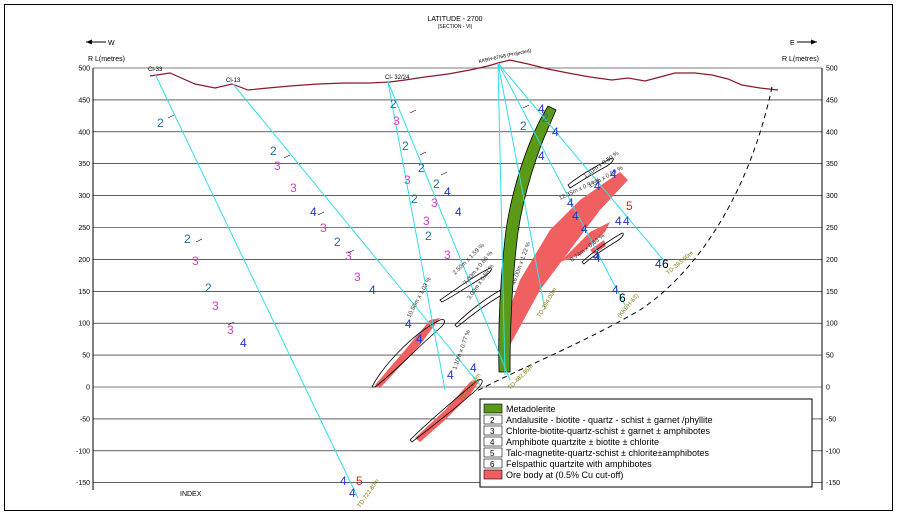 The height and width of the screenshot is (525, 903). Describe the element at coordinates (792, 43) in the screenshot. I see `east-label: E` at that location.